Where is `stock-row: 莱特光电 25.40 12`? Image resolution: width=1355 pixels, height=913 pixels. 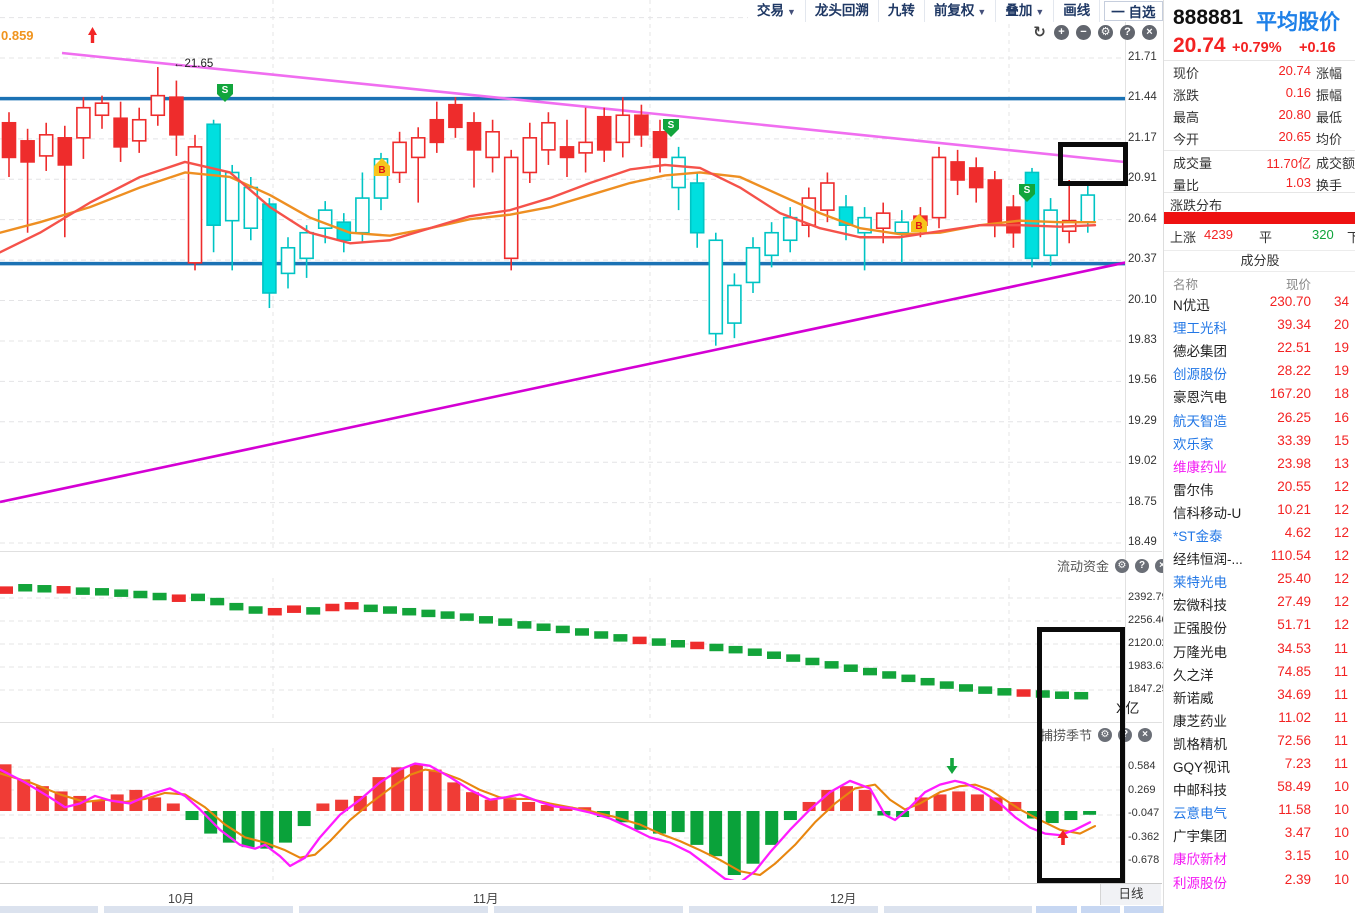 stock-row: 莱特光电 25.40 12 is located at coordinates (1259, 582).